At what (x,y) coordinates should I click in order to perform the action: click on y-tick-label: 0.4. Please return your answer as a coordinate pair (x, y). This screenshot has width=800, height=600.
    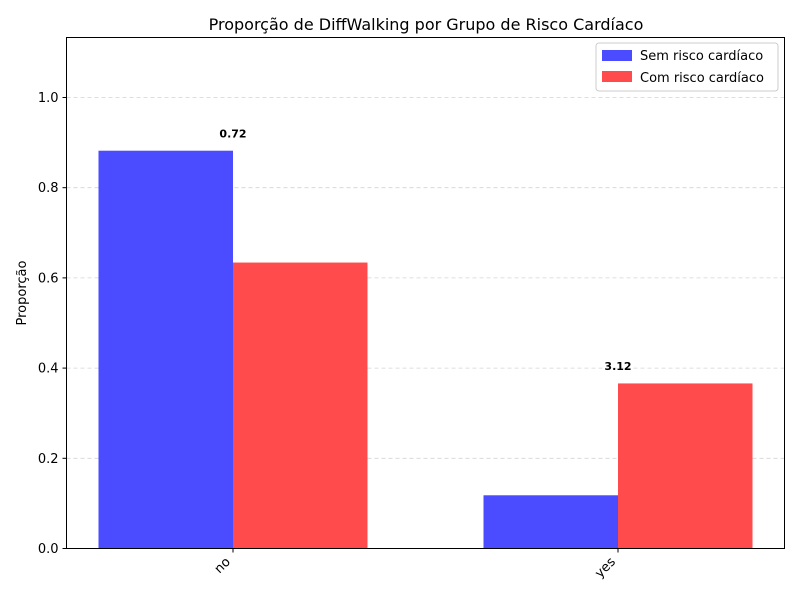
    Looking at the image, I should click on (48, 369).